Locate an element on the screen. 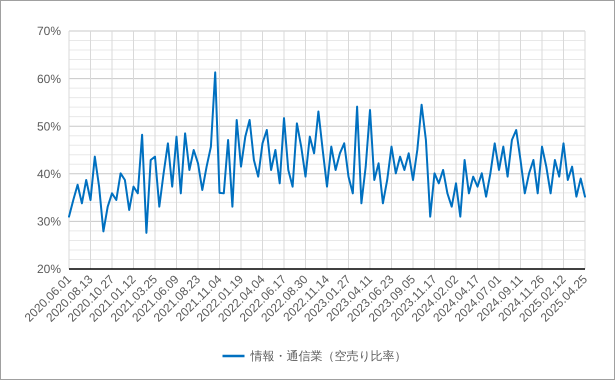  y-tick-label: 30% is located at coordinates (49, 221).